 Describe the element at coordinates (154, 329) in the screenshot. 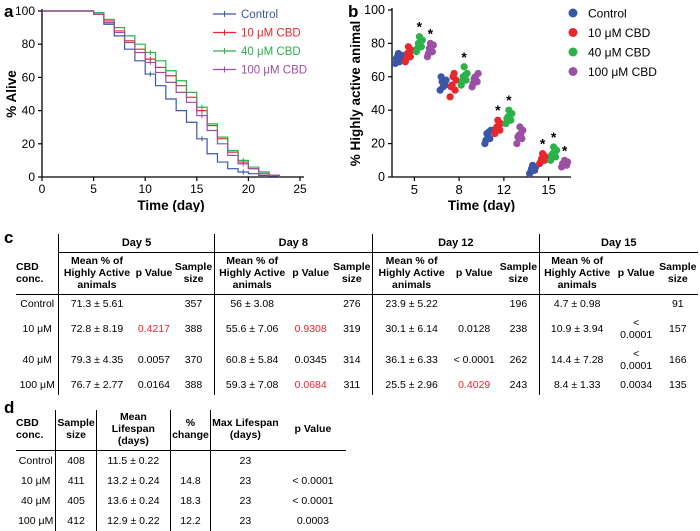

I see `p-value-cell: 0.4217` at that location.